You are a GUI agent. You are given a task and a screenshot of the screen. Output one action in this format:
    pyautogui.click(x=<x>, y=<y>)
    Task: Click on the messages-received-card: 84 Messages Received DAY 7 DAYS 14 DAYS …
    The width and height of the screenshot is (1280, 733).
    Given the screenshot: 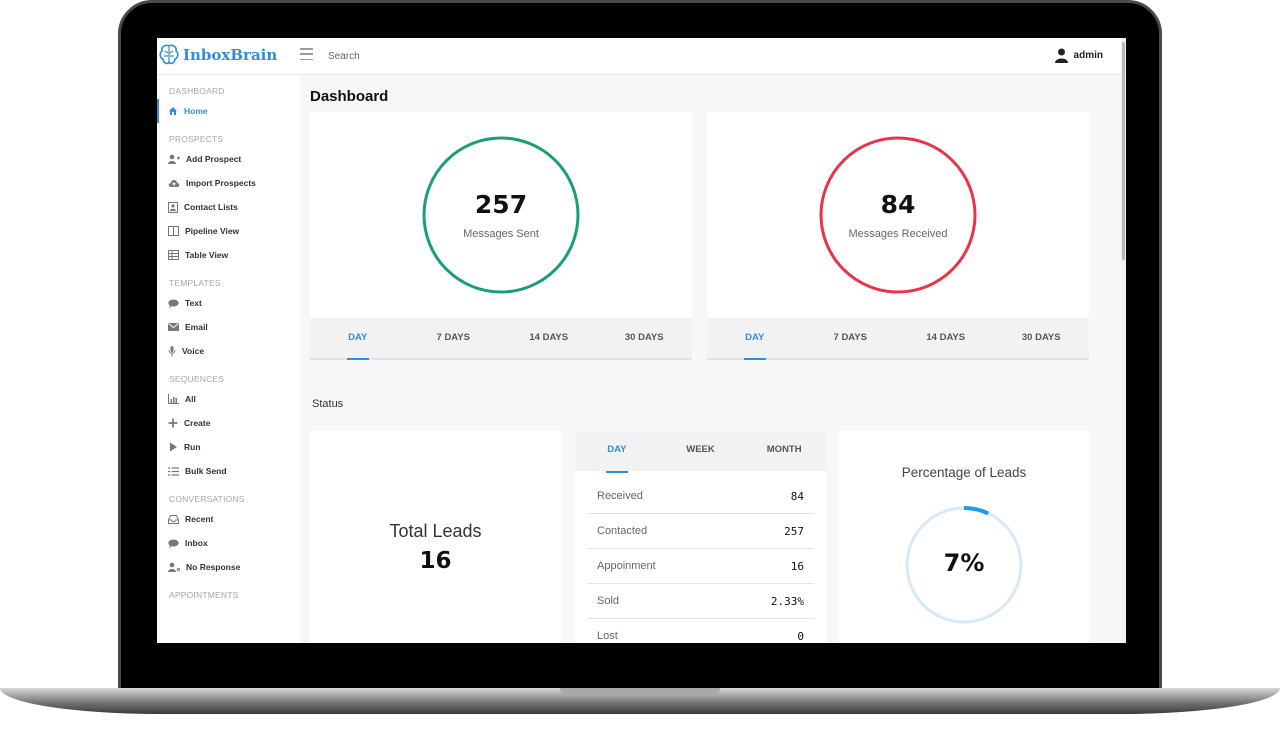 What is the action you would take?
    pyautogui.click(x=898, y=236)
    